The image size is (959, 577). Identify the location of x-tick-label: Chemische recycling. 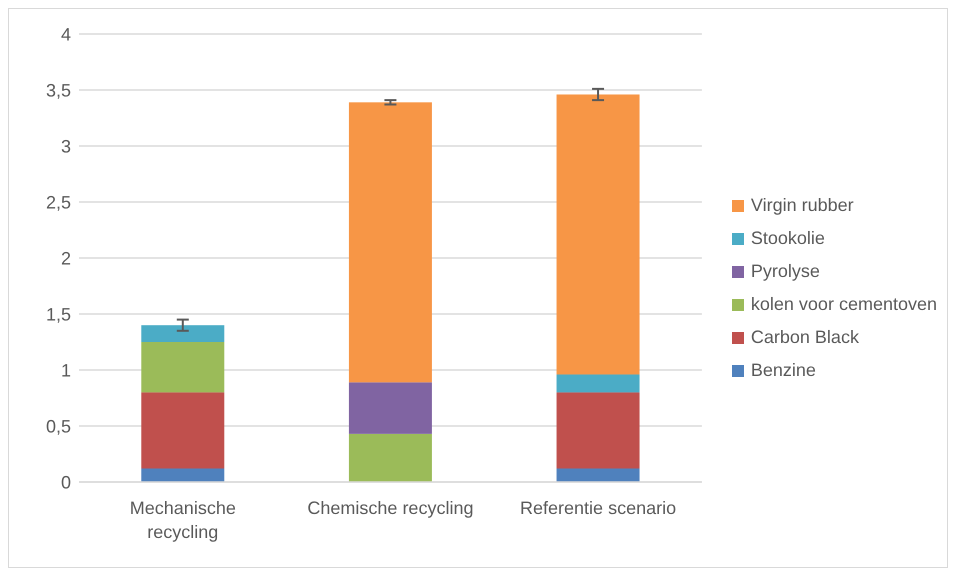
(390, 508).